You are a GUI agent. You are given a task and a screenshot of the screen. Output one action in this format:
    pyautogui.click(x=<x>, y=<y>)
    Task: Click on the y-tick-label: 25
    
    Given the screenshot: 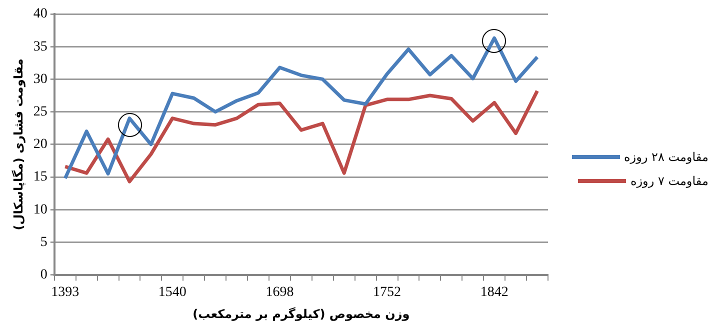 What is the action you would take?
    pyautogui.click(x=40, y=112)
    